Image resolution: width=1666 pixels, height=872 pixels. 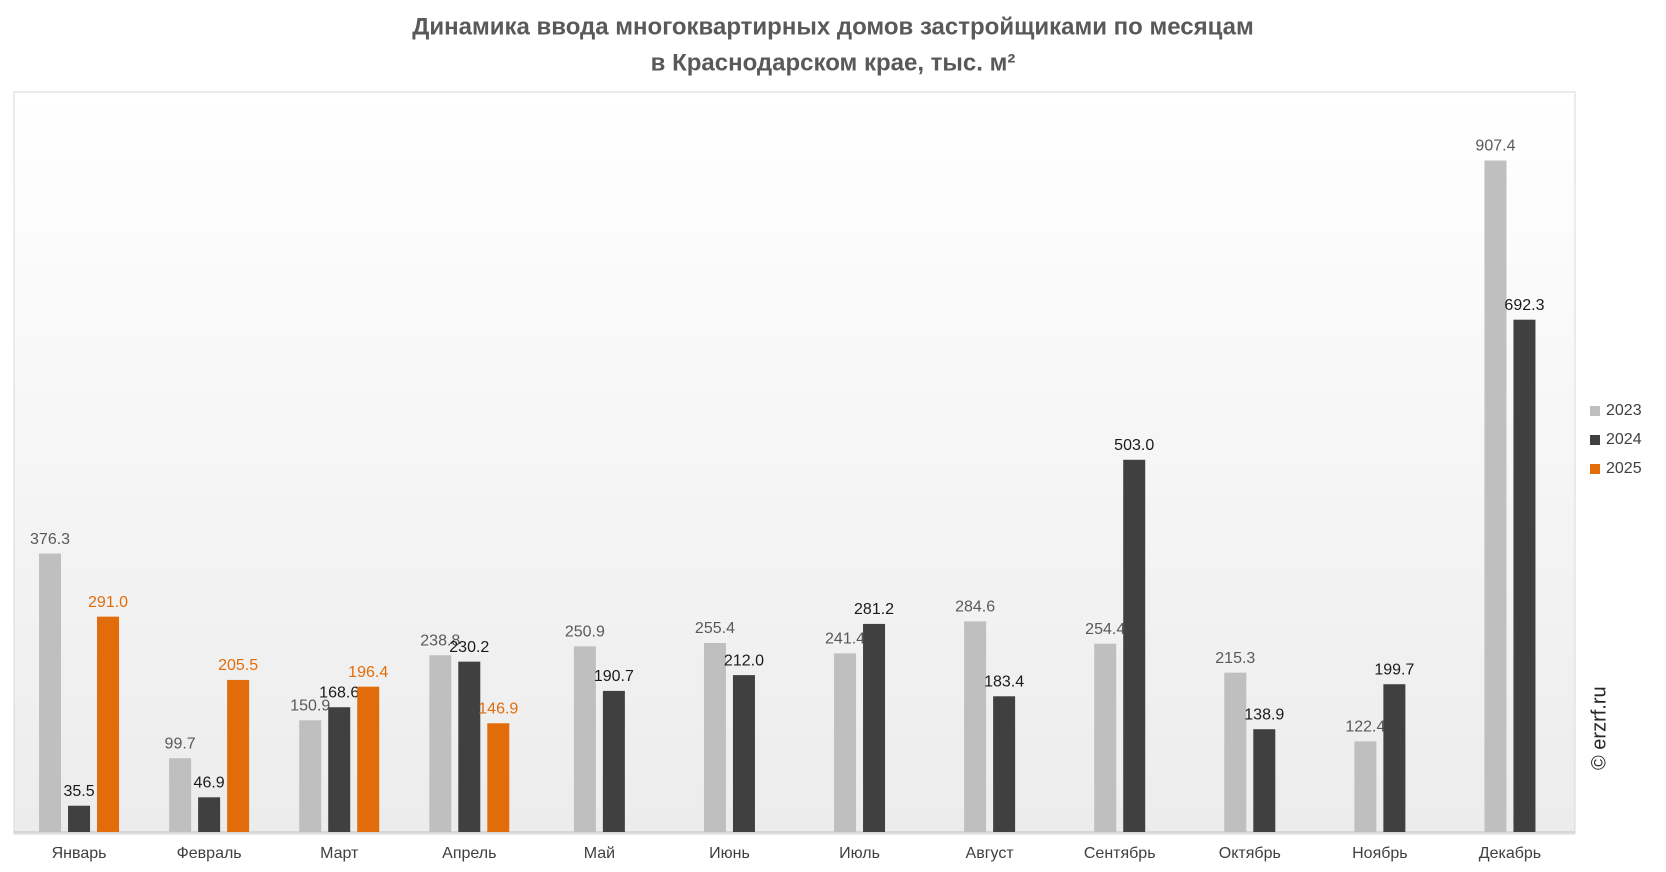 I want to click on data-label: 46.9, so click(x=209, y=783).